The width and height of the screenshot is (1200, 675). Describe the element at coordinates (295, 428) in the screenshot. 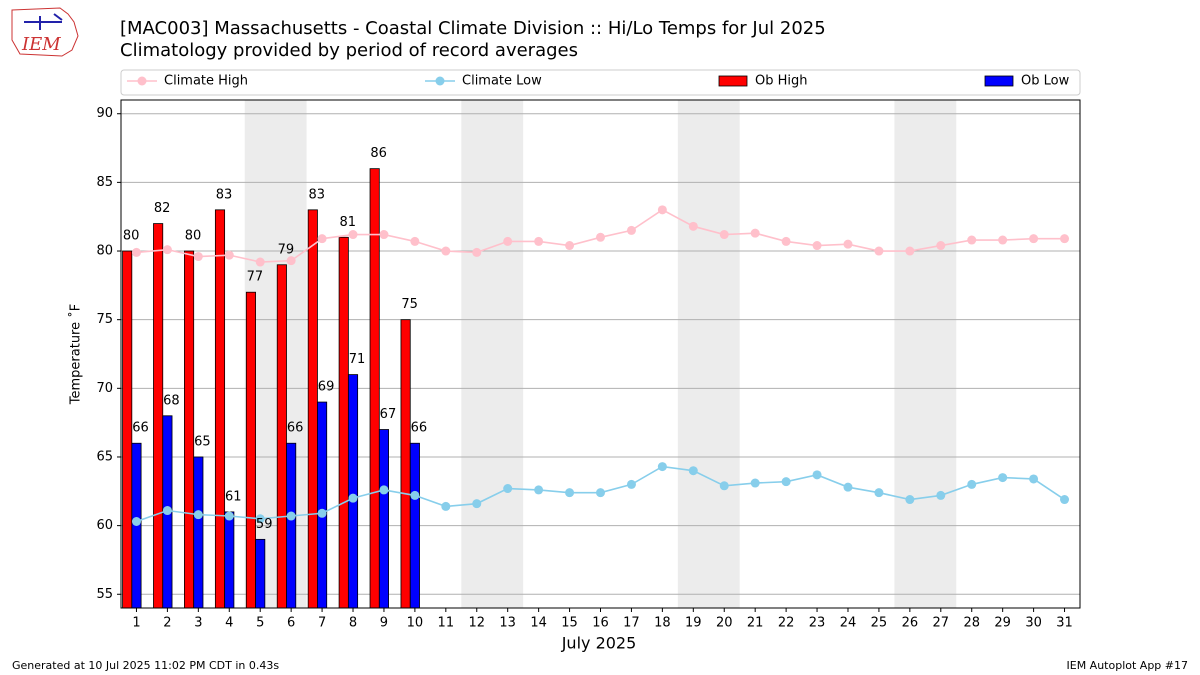

I see `bar-value-label: 66` at that location.